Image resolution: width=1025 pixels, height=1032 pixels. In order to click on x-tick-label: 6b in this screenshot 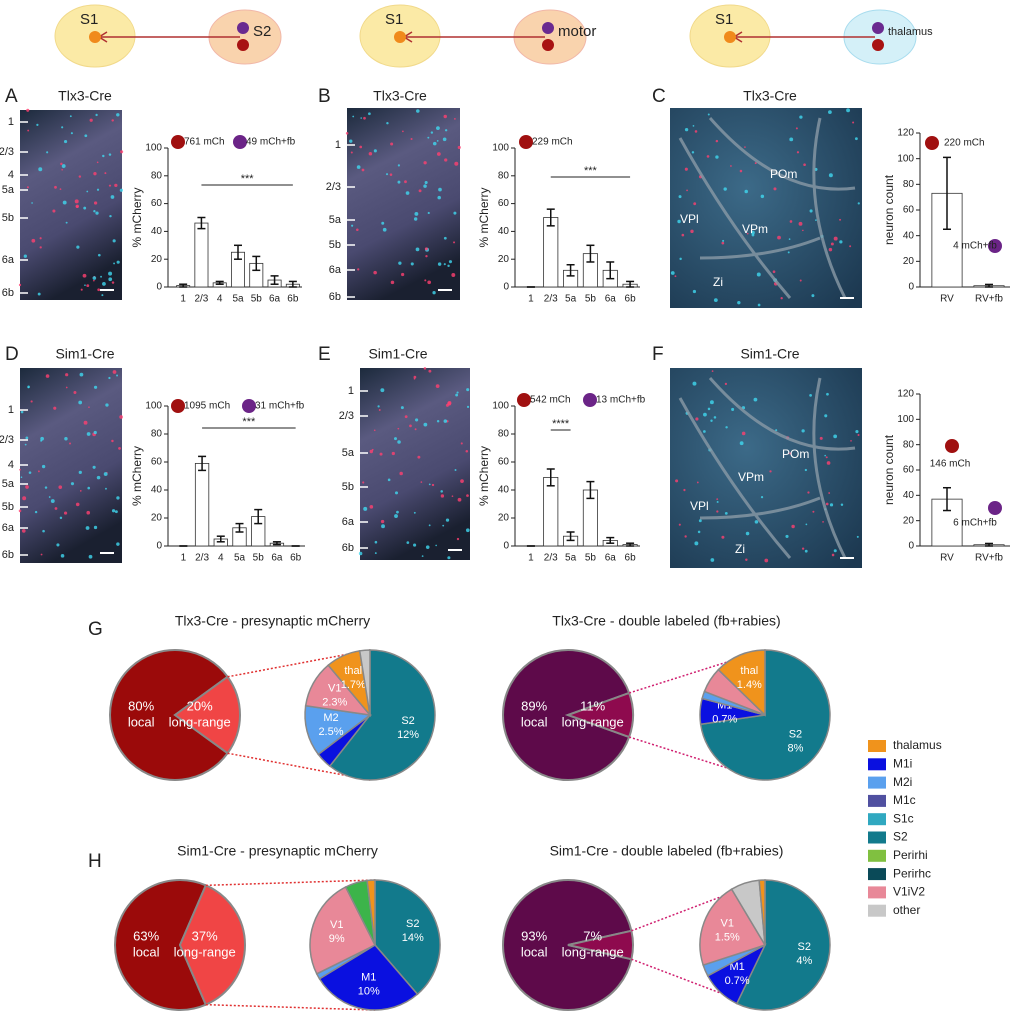, I will do `click(296, 558)`.